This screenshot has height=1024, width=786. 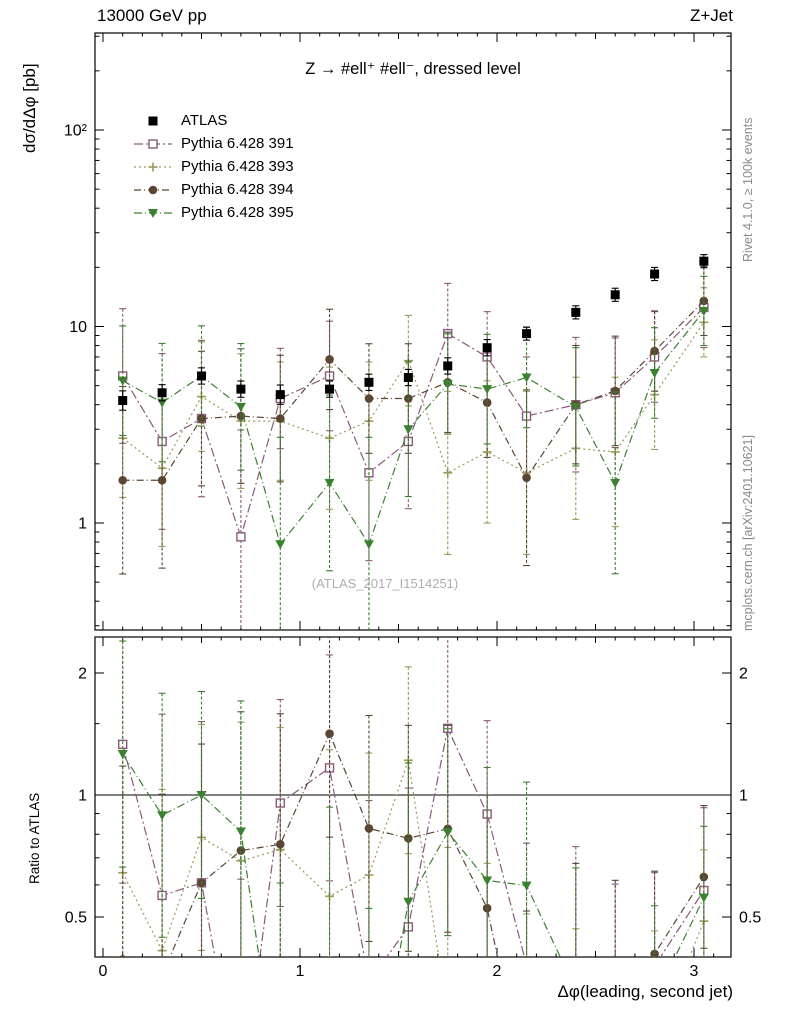 I want to click on pythia-395-marker-icon, so click(x=153, y=213).